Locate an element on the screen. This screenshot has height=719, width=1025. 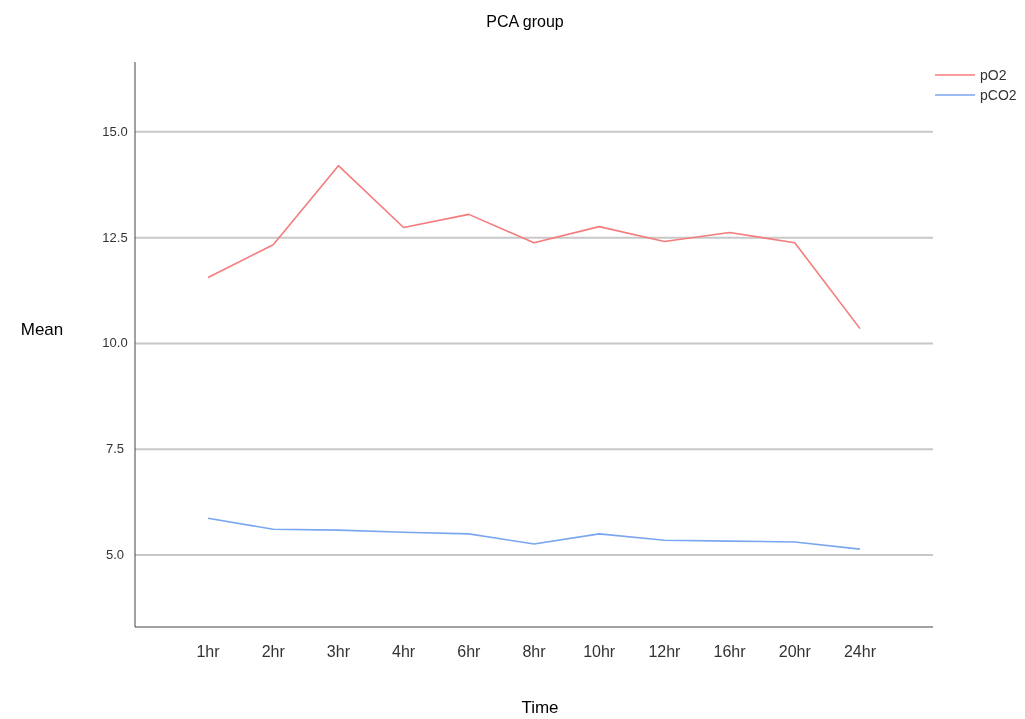
y-axis-title: Mean is located at coordinates (42, 329).